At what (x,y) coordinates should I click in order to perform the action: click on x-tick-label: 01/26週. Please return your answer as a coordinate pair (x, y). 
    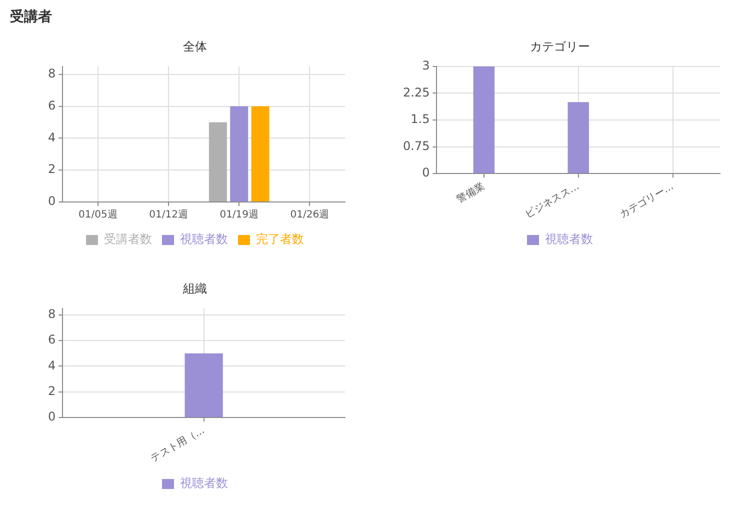
    Looking at the image, I should click on (310, 215).